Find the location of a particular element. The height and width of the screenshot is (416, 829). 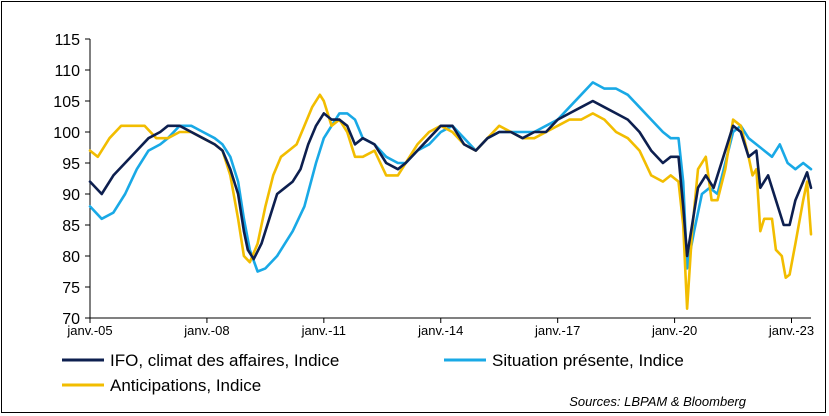

y-tick-label: 105 is located at coordinates (66, 102).